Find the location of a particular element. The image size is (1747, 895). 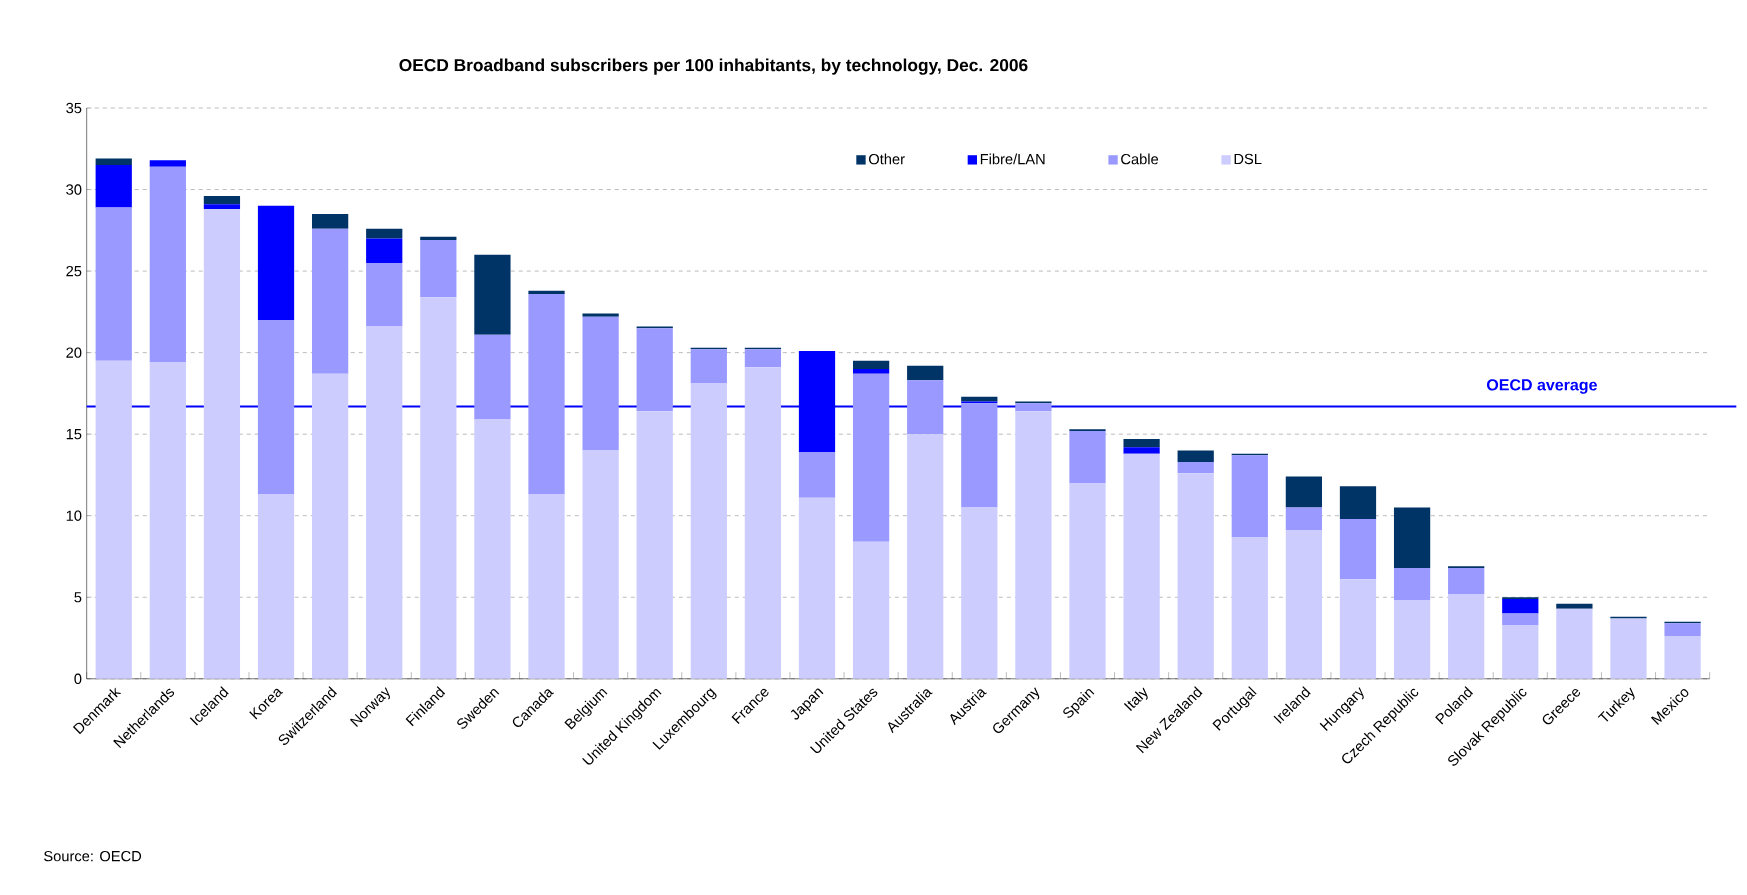

legend-label: Other is located at coordinates (887, 159).